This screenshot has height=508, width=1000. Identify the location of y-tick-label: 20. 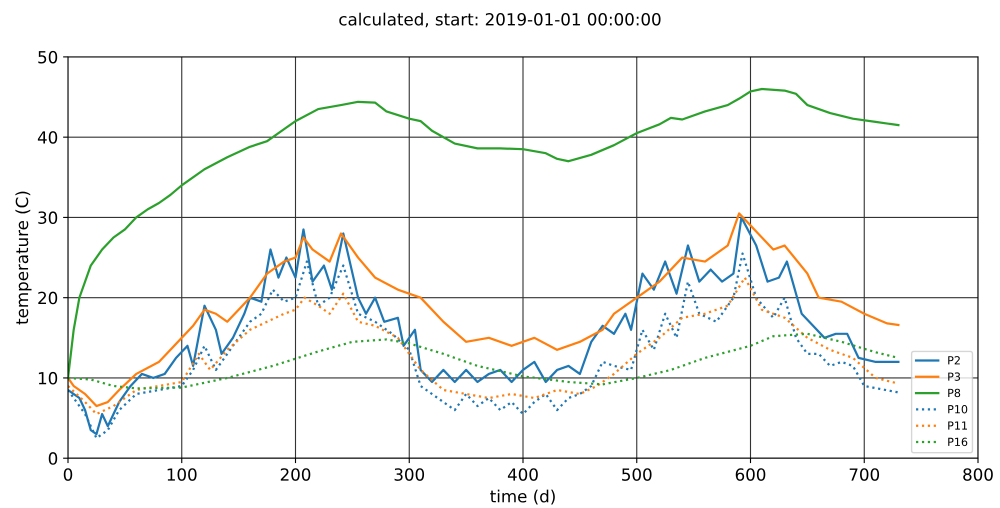
(48, 298).